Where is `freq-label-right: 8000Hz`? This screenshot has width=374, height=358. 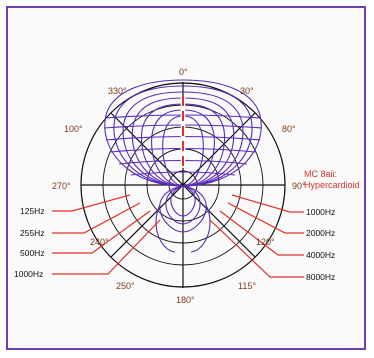
freq-label-right: 8000Hz is located at coordinates (320, 277).